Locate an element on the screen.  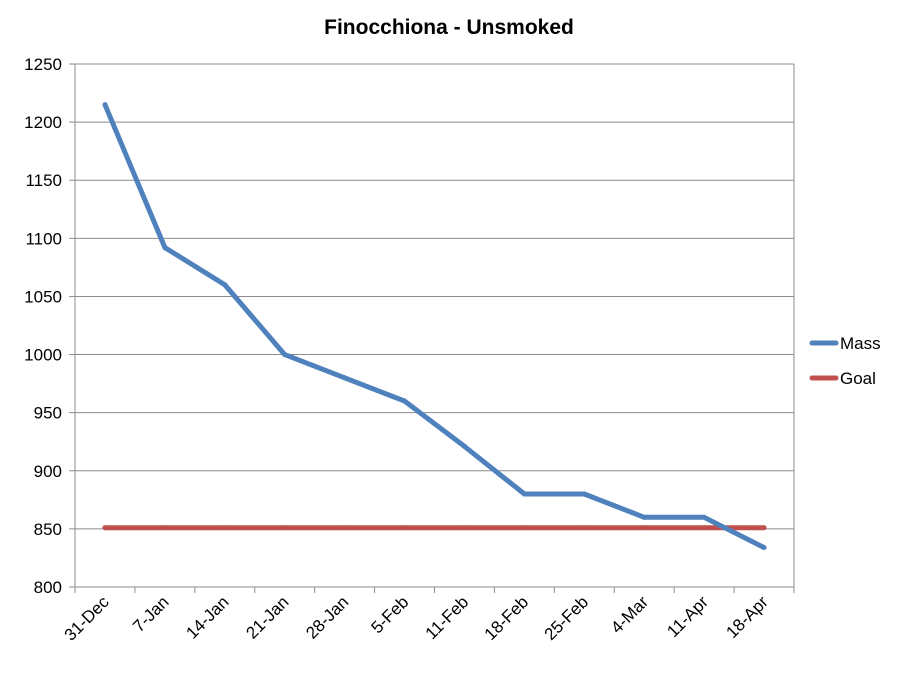
x-tick-label: 18-Feb is located at coordinates (507, 618).